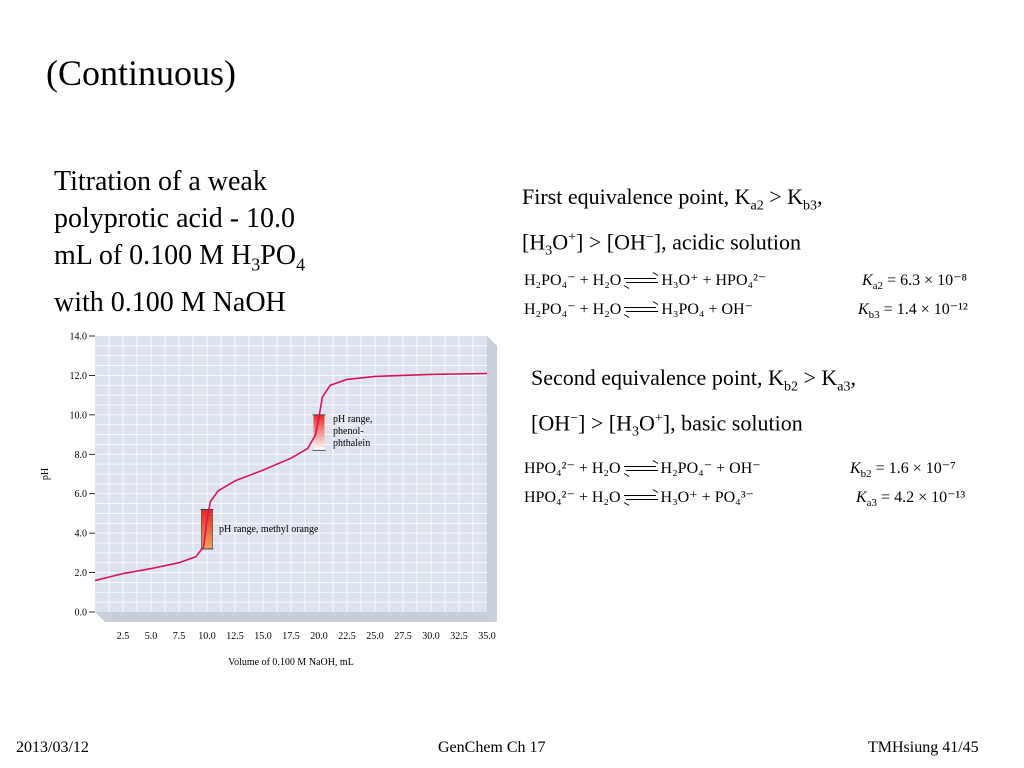 This screenshot has height=768, width=1024. Describe the element at coordinates (45, 474) in the screenshot. I see `y-axis-label: pH` at that location.